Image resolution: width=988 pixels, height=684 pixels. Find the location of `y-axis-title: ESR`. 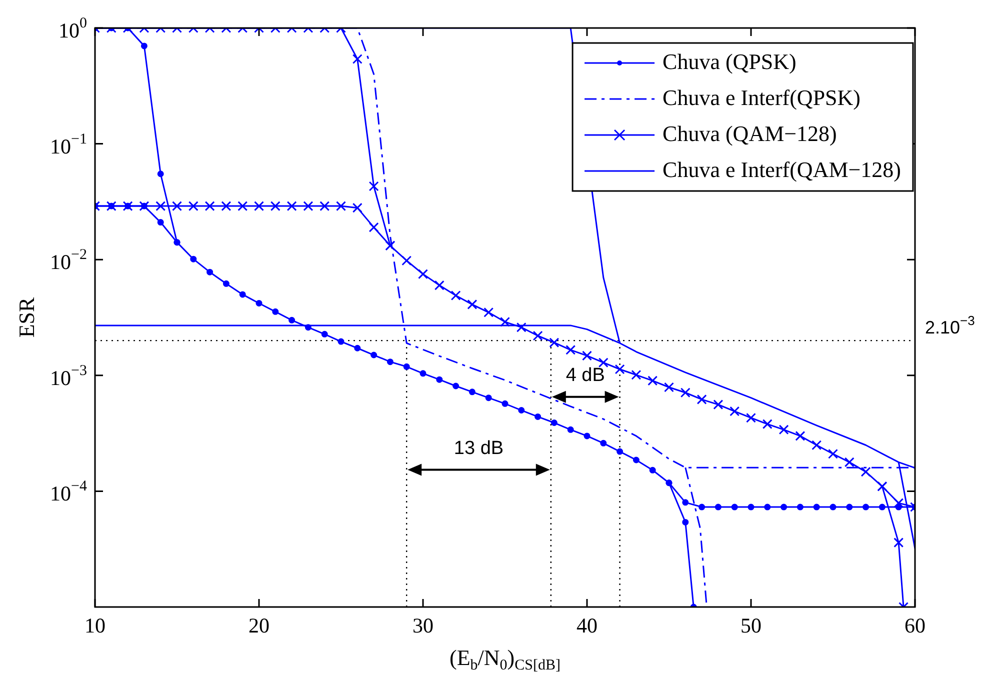

y-axis-title: ESR is located at coordinates (26, 317).